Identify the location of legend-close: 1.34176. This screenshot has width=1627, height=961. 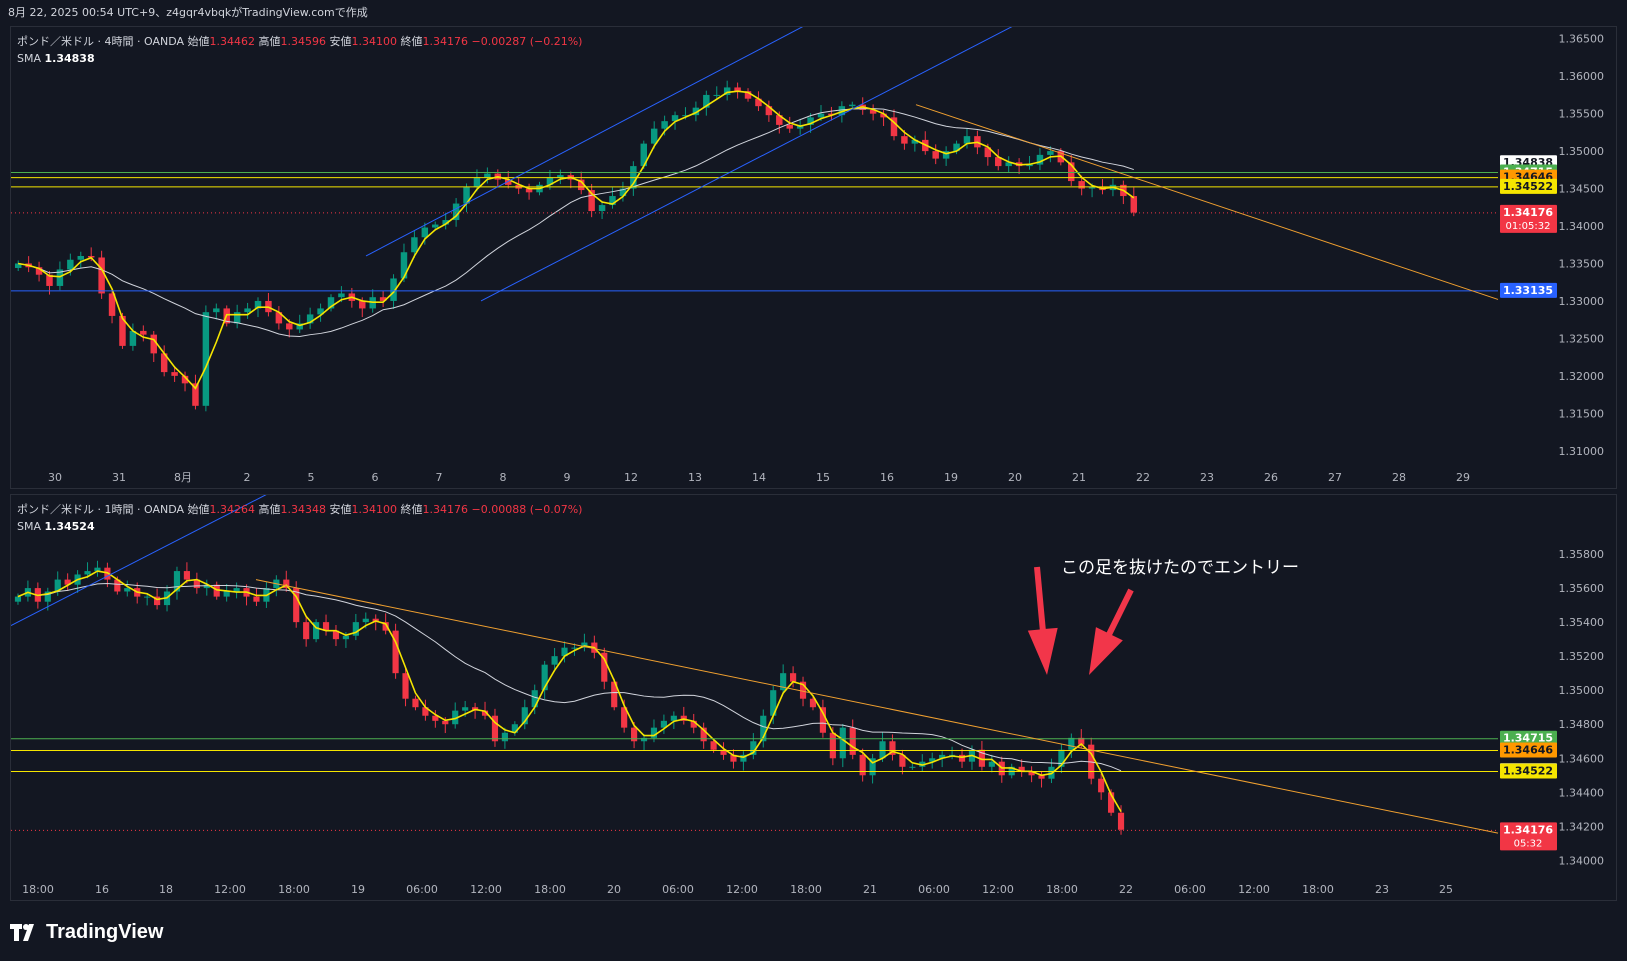
(445, 509).